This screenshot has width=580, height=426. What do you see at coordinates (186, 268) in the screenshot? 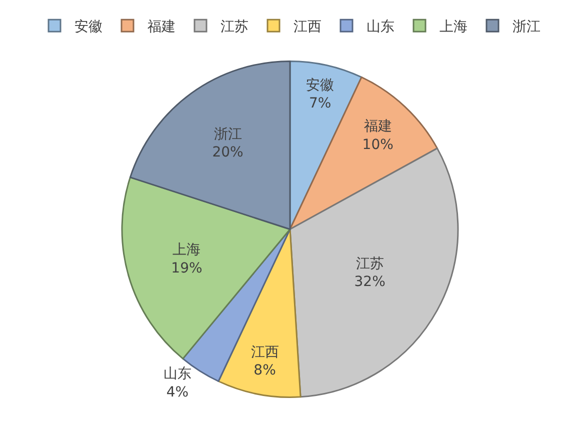
I see `data-label: 19%` at bounding box center [186, 268].